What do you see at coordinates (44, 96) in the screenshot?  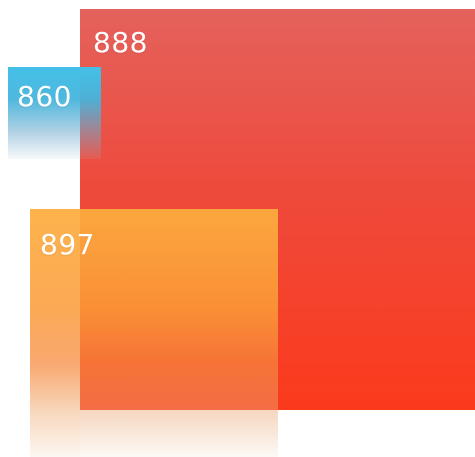 I see `blue-tile-label: 860` at bounding box center [44, 96].